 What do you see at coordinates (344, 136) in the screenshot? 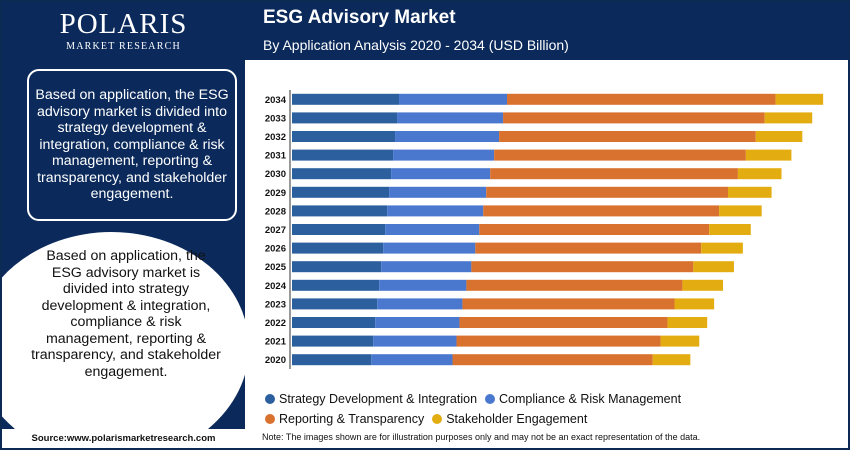
I see `bar-2032-strategy` at bounding box center [344, 136].